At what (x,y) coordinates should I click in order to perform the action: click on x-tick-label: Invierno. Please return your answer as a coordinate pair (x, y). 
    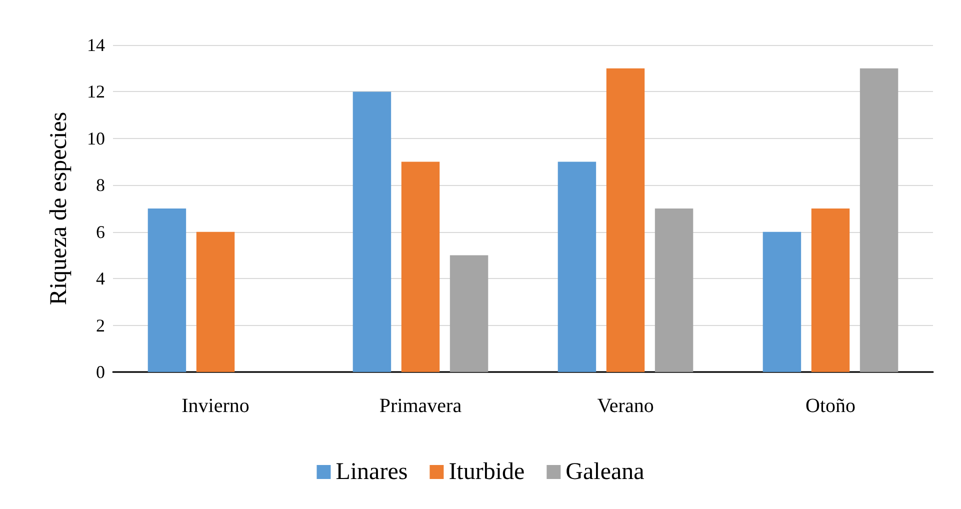
    Looking at the image, I should click on (216, 406).